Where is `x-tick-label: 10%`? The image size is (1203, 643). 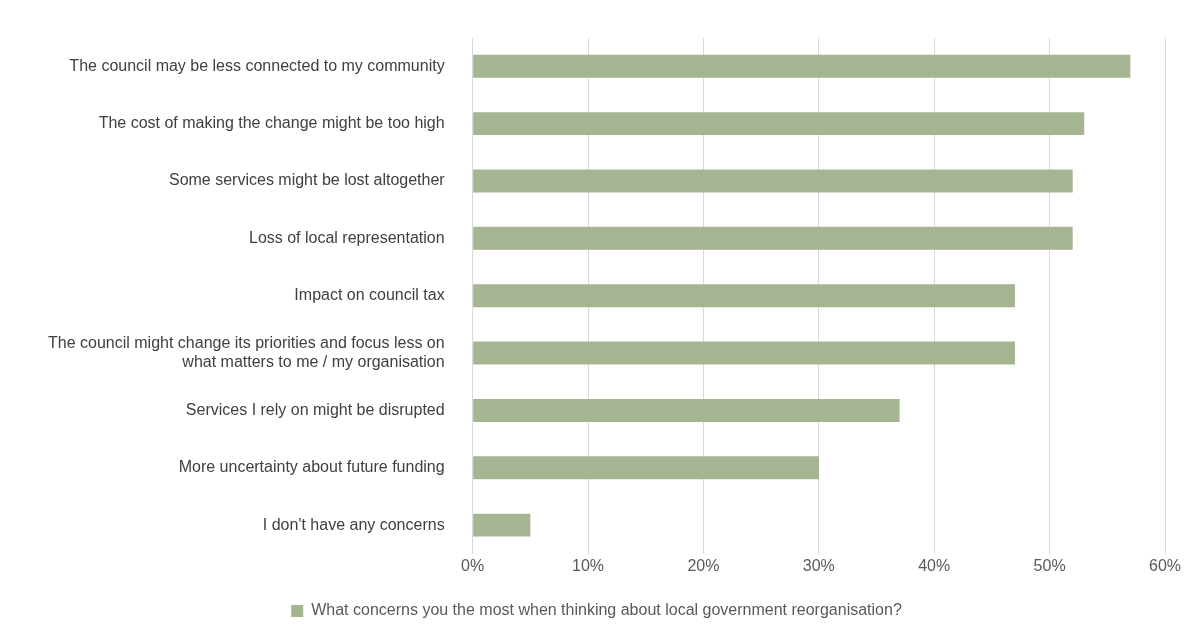 x-tick-label: 10% is located at coordinates (588, 565).